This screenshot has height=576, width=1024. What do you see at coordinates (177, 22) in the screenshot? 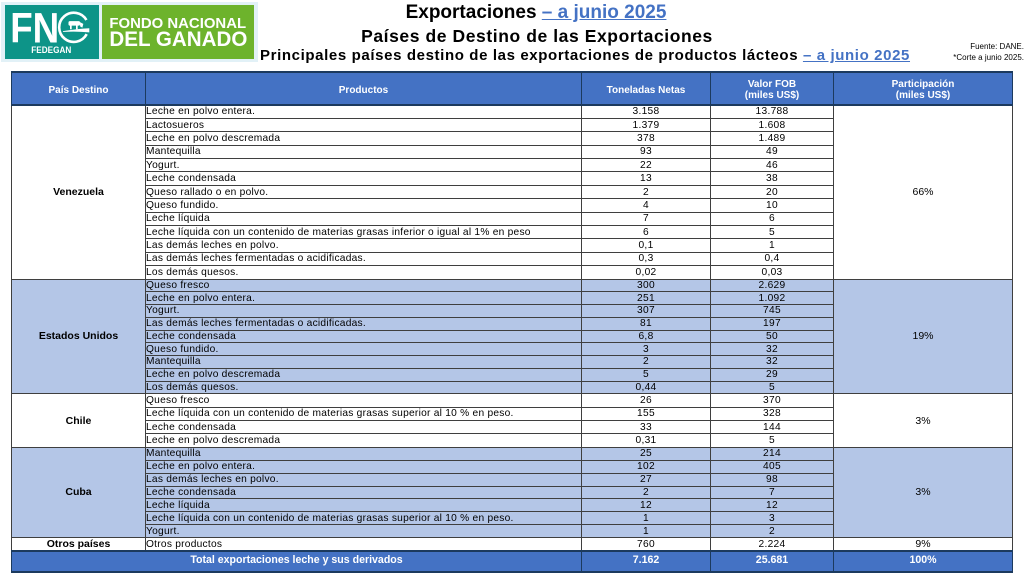
I see `svg-text: FONDO NACIONAL` at bounding box center [177, 22].